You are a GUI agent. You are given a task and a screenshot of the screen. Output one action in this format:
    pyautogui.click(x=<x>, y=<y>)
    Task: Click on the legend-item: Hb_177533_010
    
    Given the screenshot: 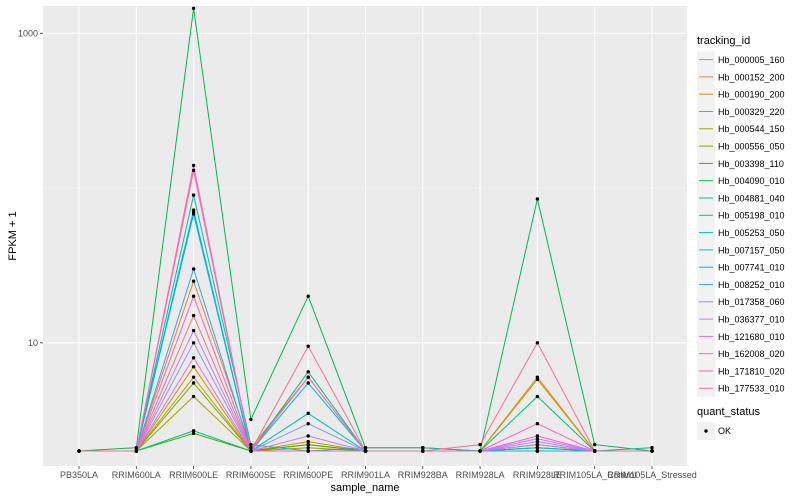 What is the action you would take?
    pyautogui.click(x=741, y=388)
    